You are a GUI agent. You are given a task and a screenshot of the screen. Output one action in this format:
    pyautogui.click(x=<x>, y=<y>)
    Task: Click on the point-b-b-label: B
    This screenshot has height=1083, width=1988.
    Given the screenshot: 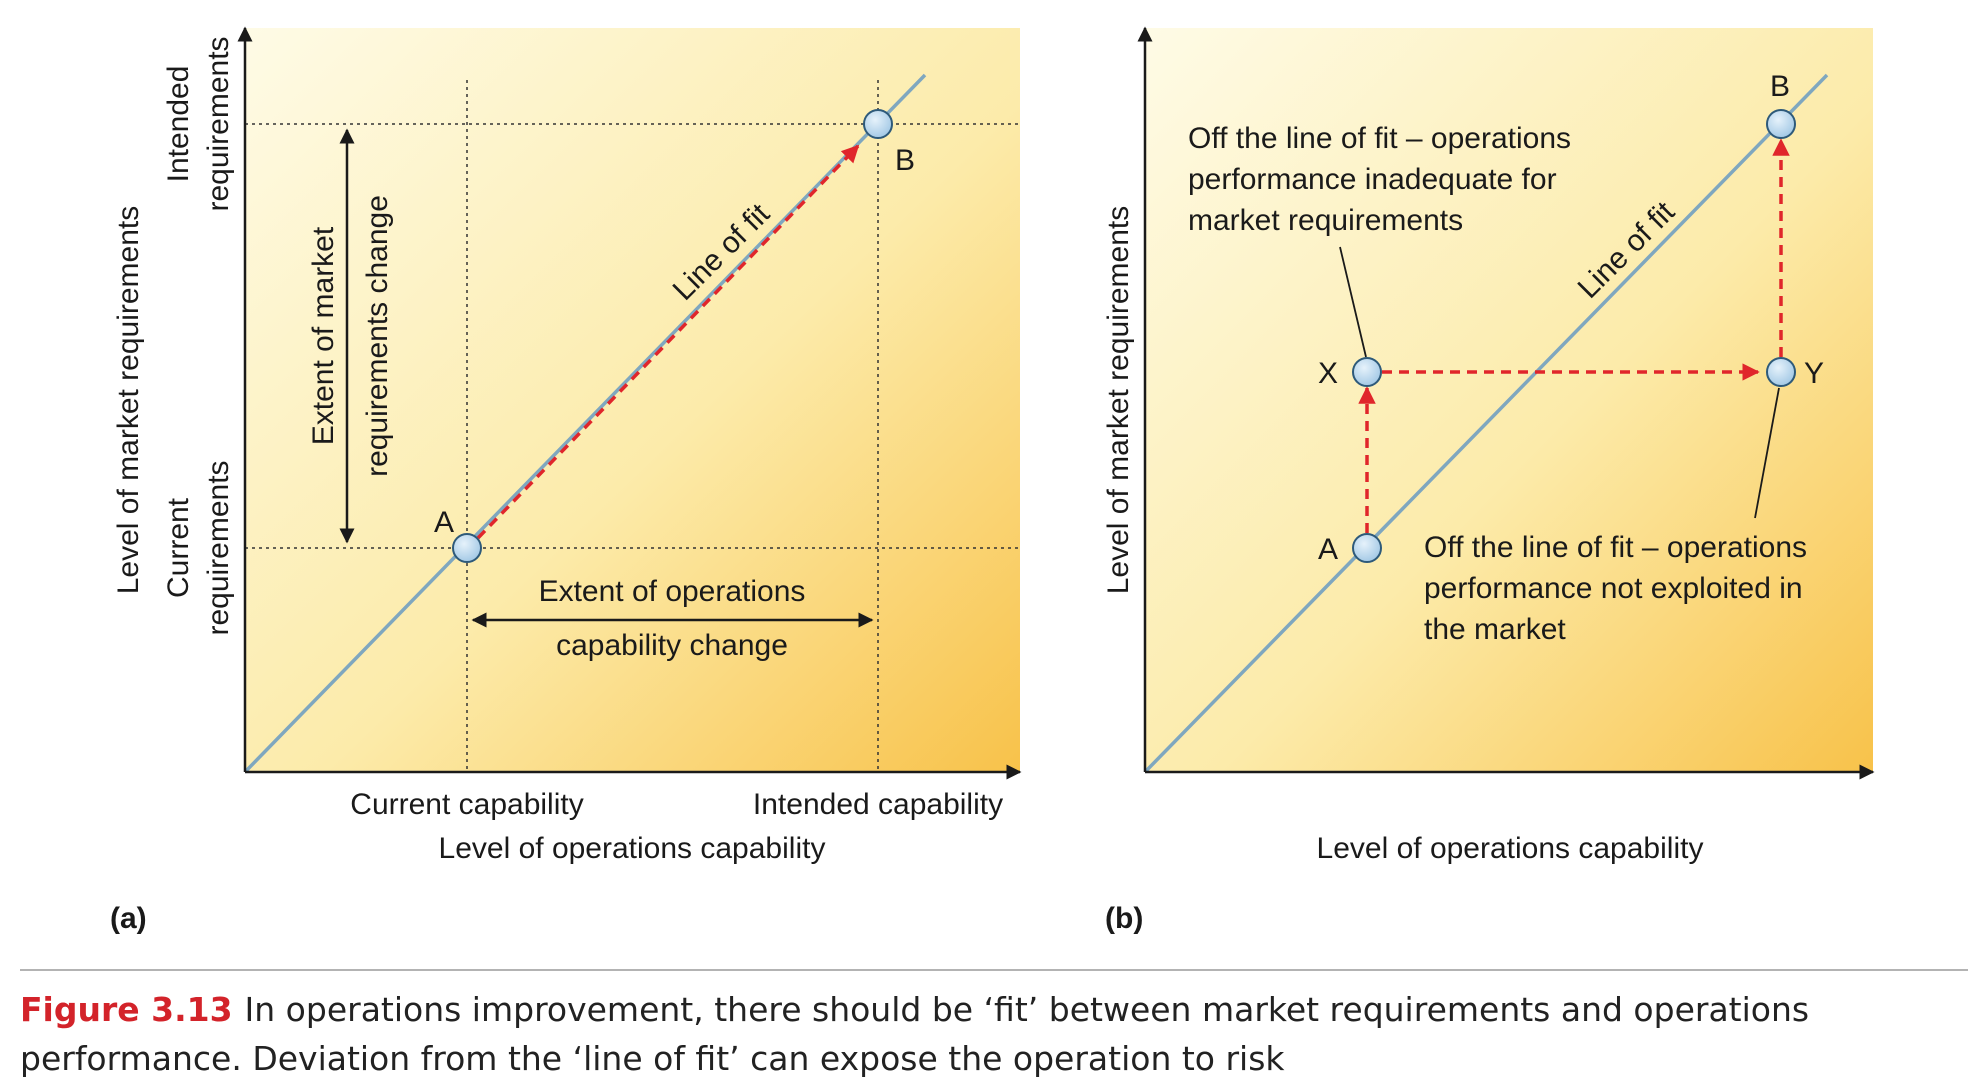 What is the action you would take?
    pyautogui.click(x=1780, y=86)
    